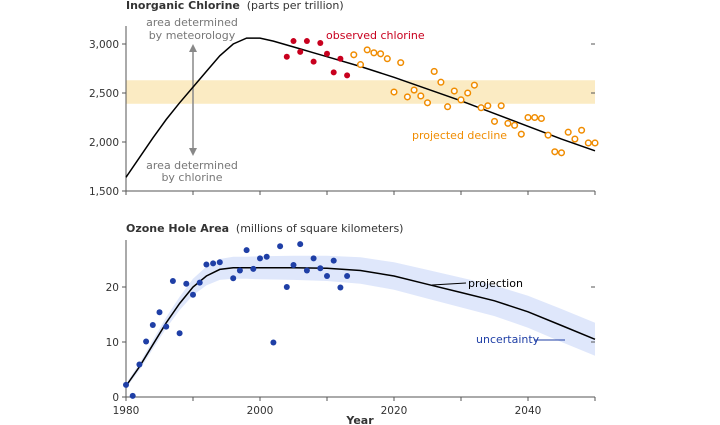  What do you see at coordinates (354, 407) in the screenshot?
I see `ozone-x-ticks: 1980 2000 2020 2040` at bounding box center [354, 407].